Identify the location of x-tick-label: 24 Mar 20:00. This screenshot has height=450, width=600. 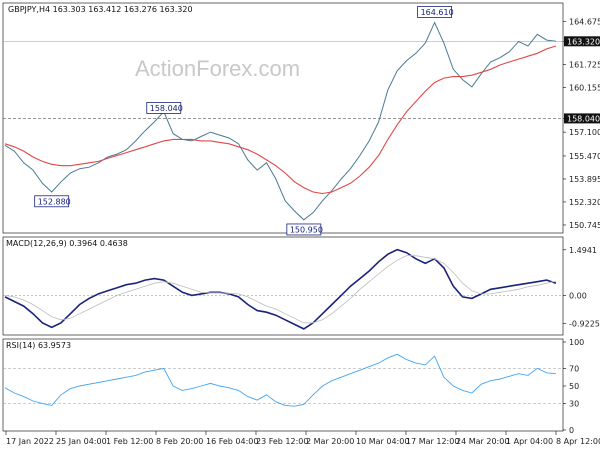
(482, 441).